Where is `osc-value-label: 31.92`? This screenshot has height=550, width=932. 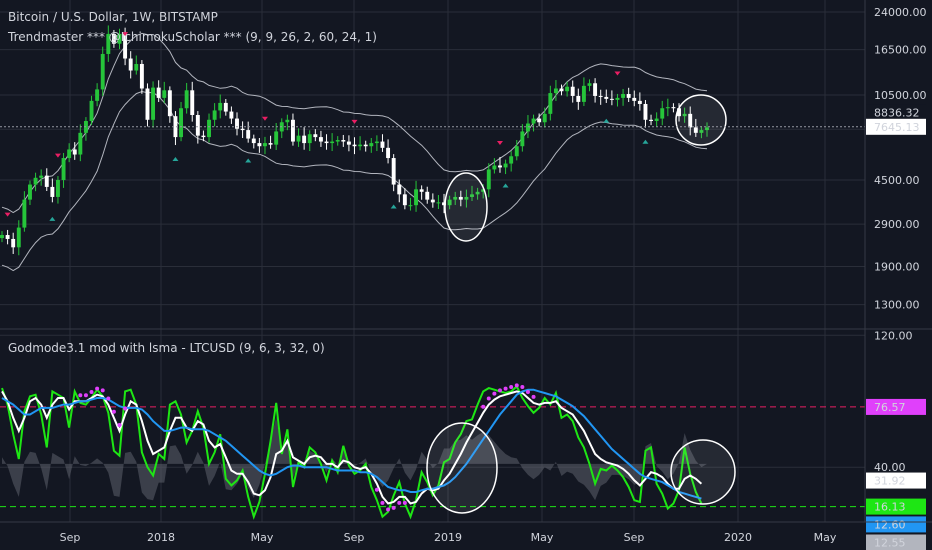
osc-value-label: 31.92 is located at coordinates (890, 481).